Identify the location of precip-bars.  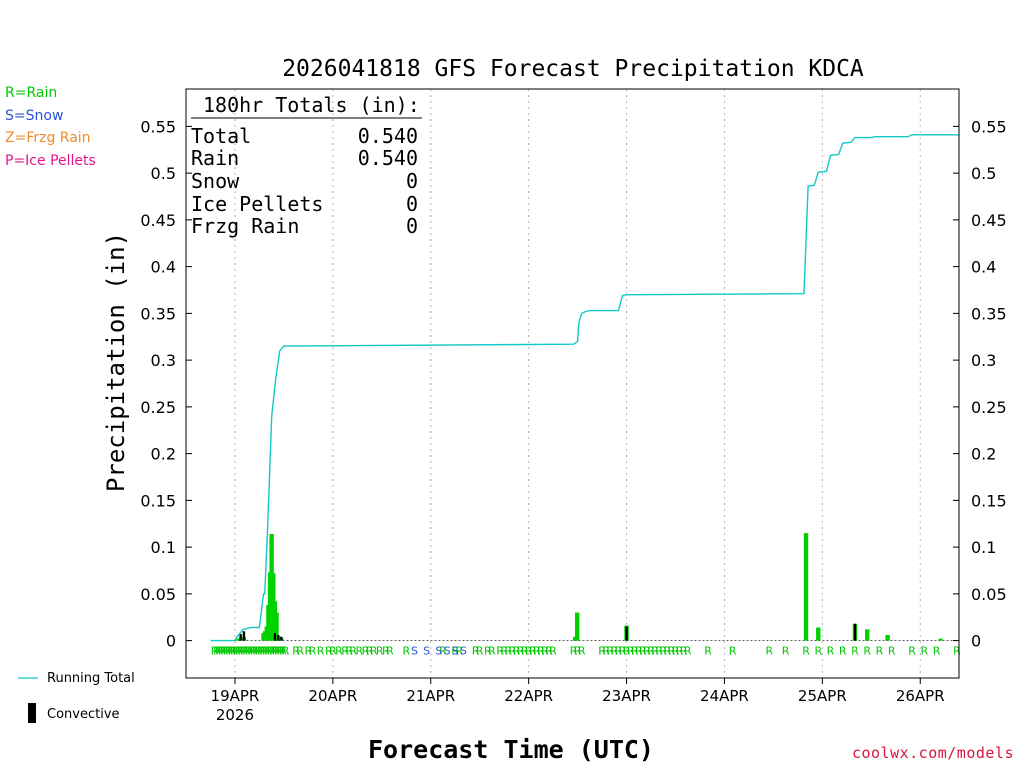
(589, 587).